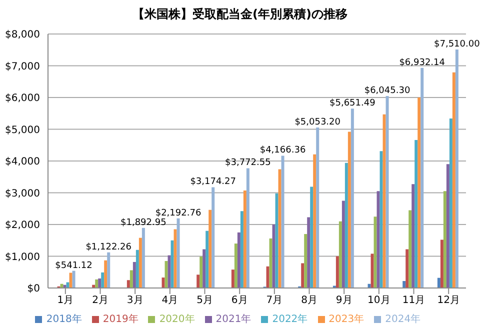  Describe the element at coordinates (274, 300) in the screenshot. I see `x-tick-label: 7月` at that location.